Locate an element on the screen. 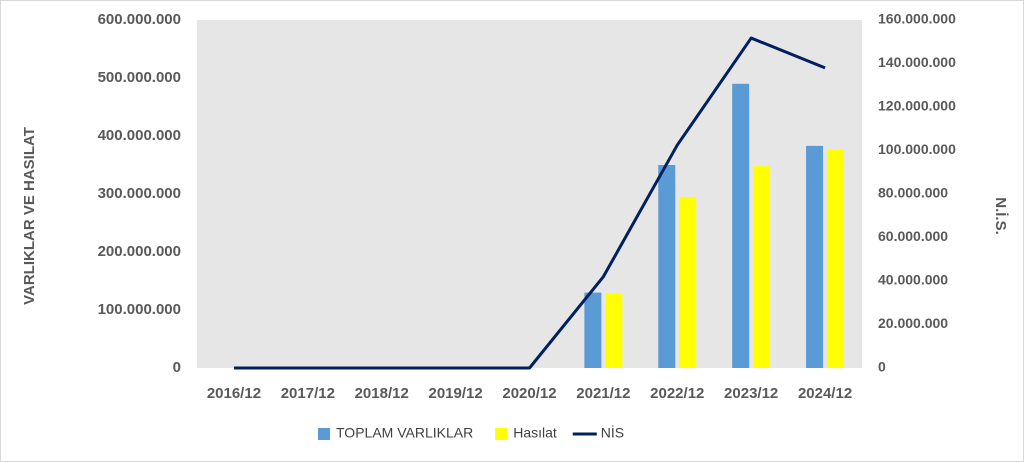 The image size is (1024, 462). y2-tick-label: 60.000.000 is located at coordinates (913, 236).